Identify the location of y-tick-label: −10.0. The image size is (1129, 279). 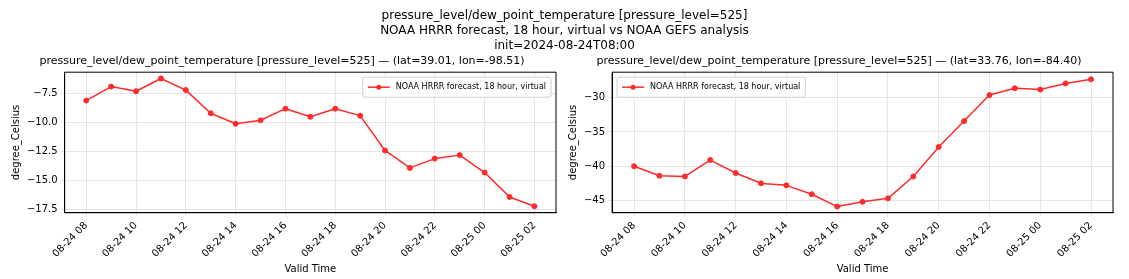
(42, 122).